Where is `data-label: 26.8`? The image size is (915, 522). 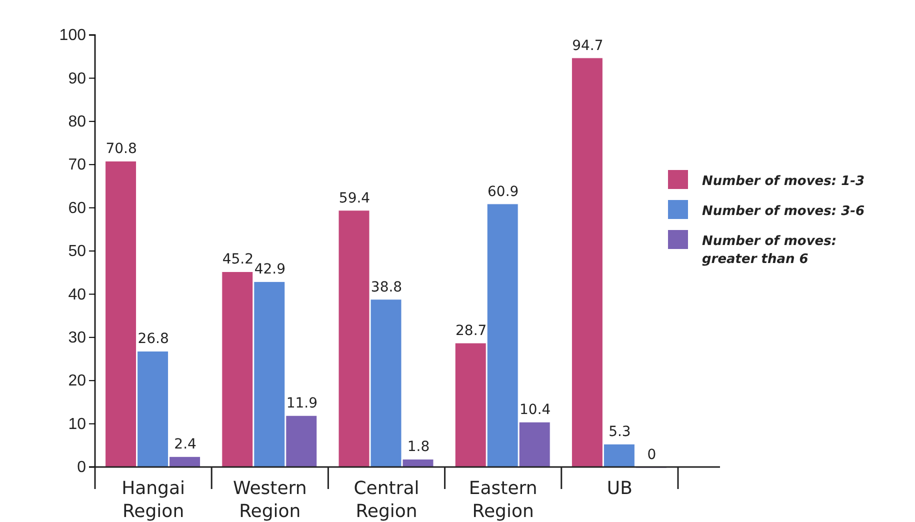 data-label: 26.8 is located at coordinates (153, 339).